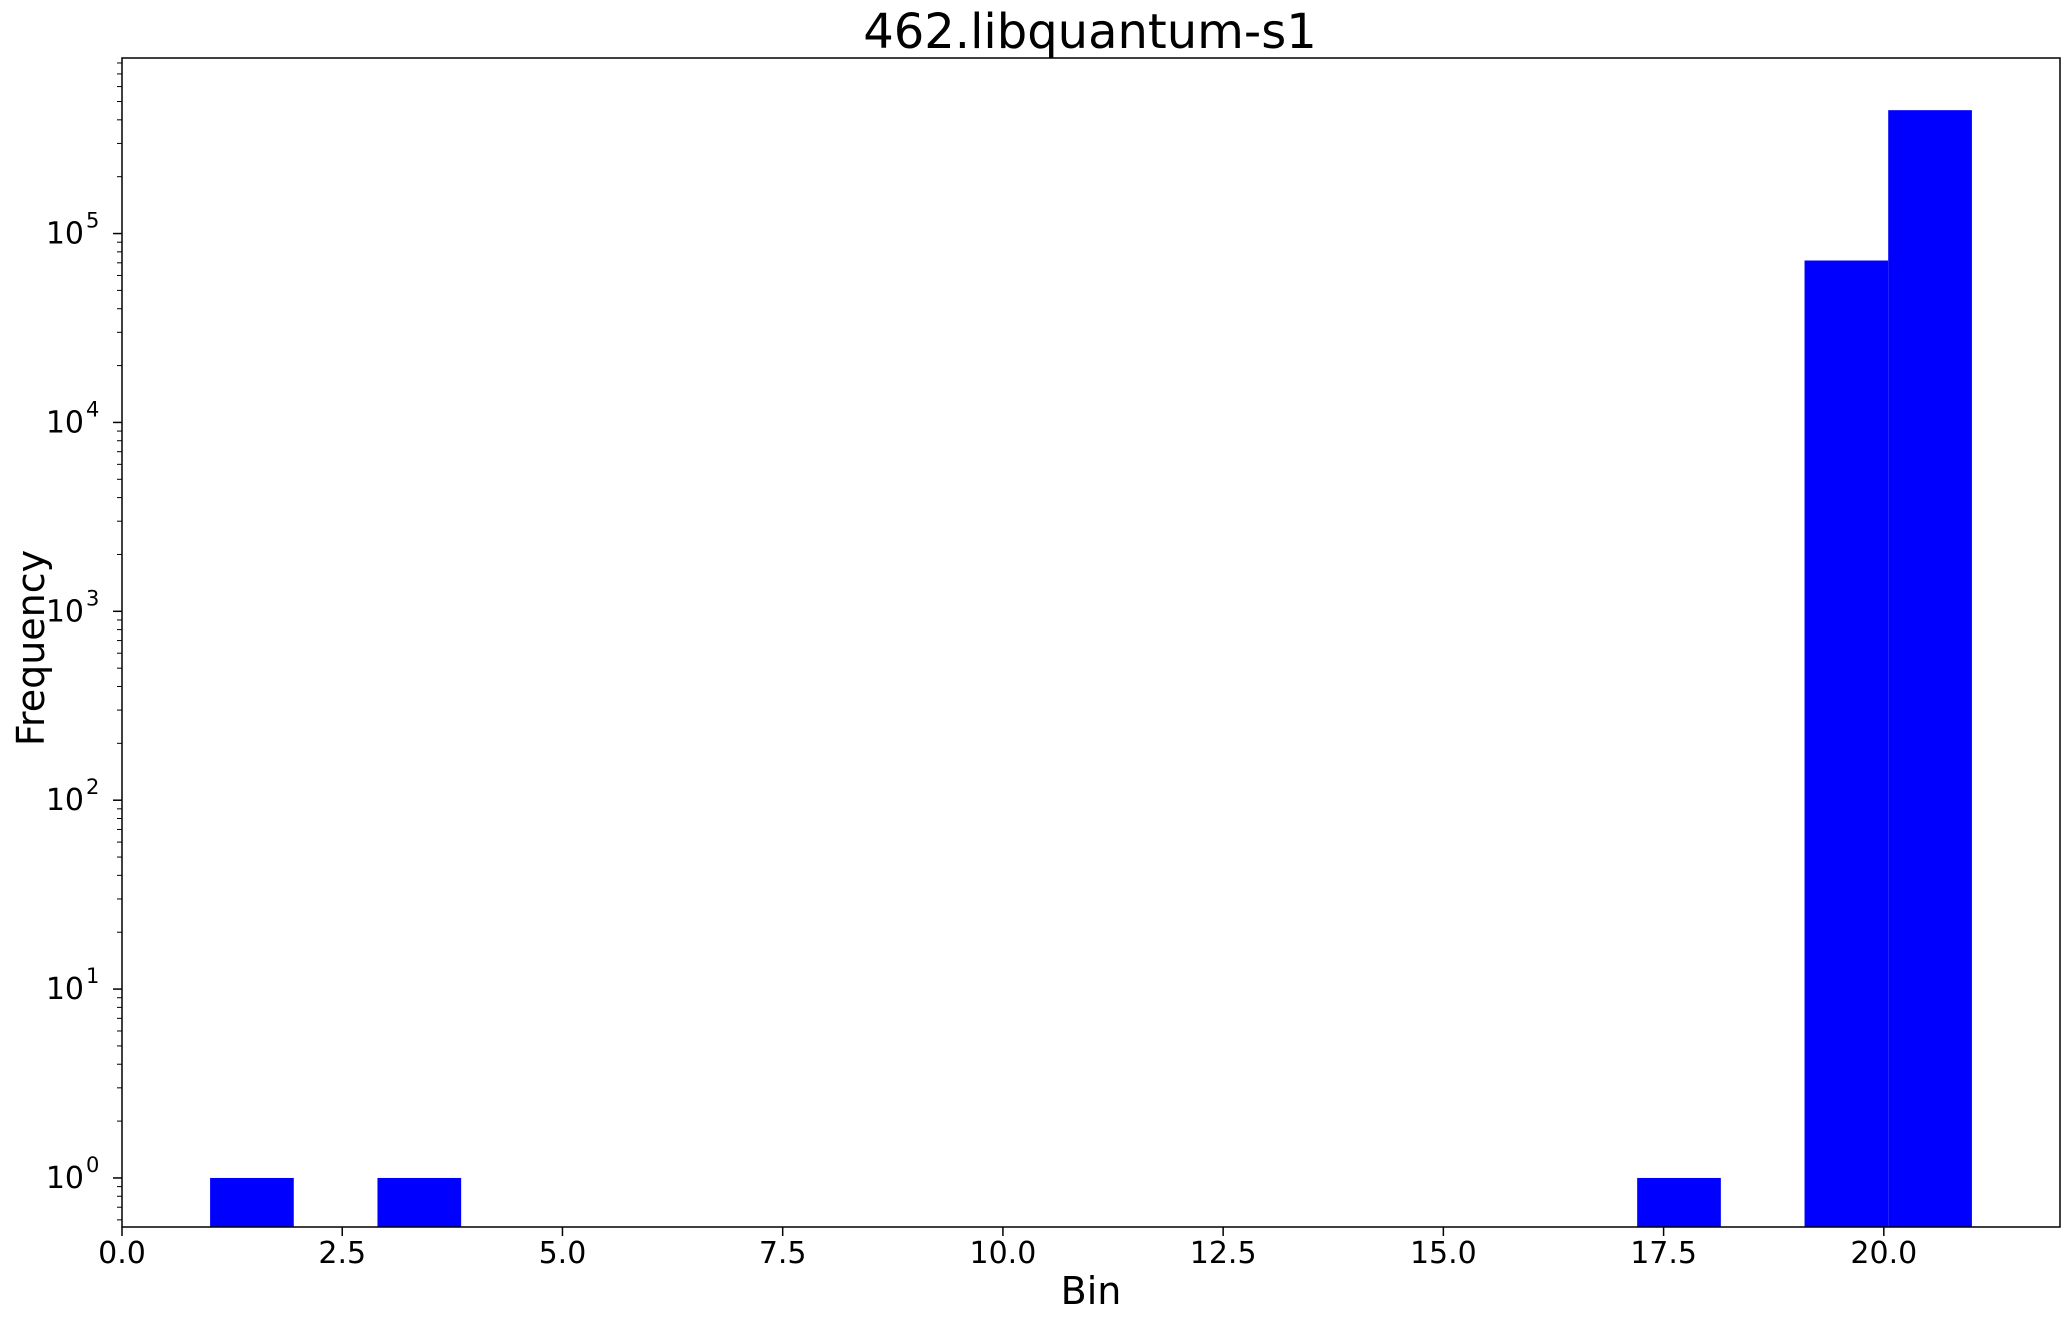 This screenshot has height=1324, width=2069. What do you see at coordinates (783, 1253) in the screenshot?
I see `x-tick-label: 7.5` at bounding box center [783, 1253].